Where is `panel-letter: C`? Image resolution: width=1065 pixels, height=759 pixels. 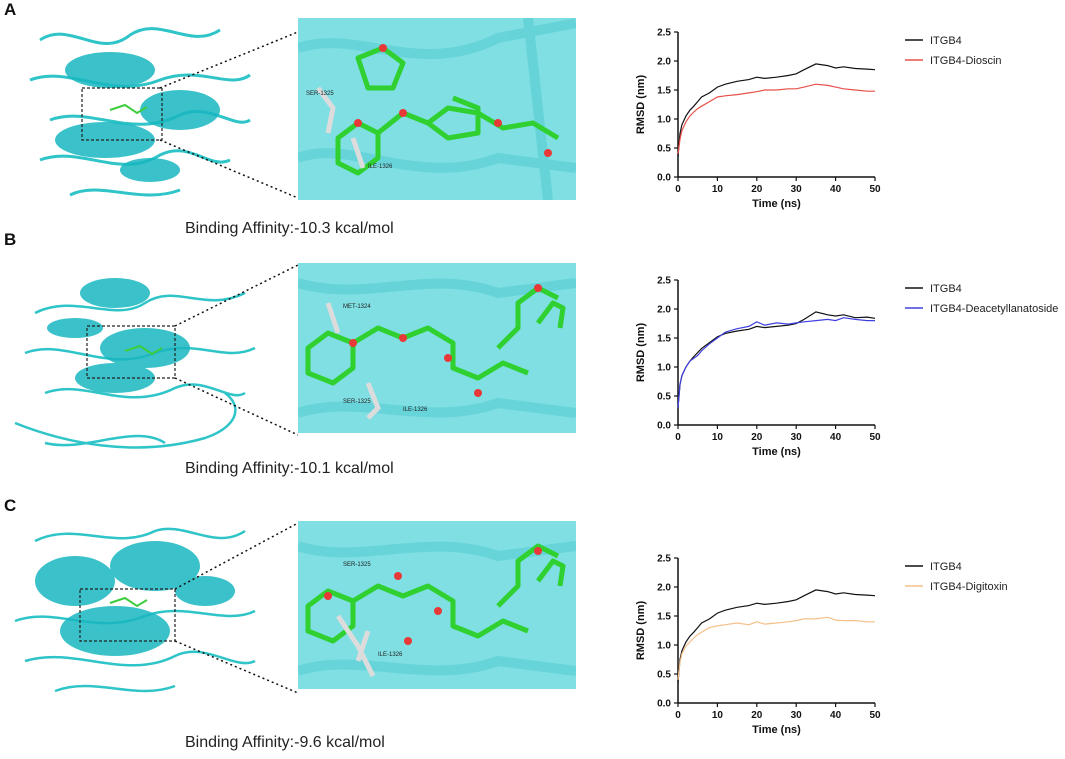 panel-letter: C is located at coordinates (10, 505).